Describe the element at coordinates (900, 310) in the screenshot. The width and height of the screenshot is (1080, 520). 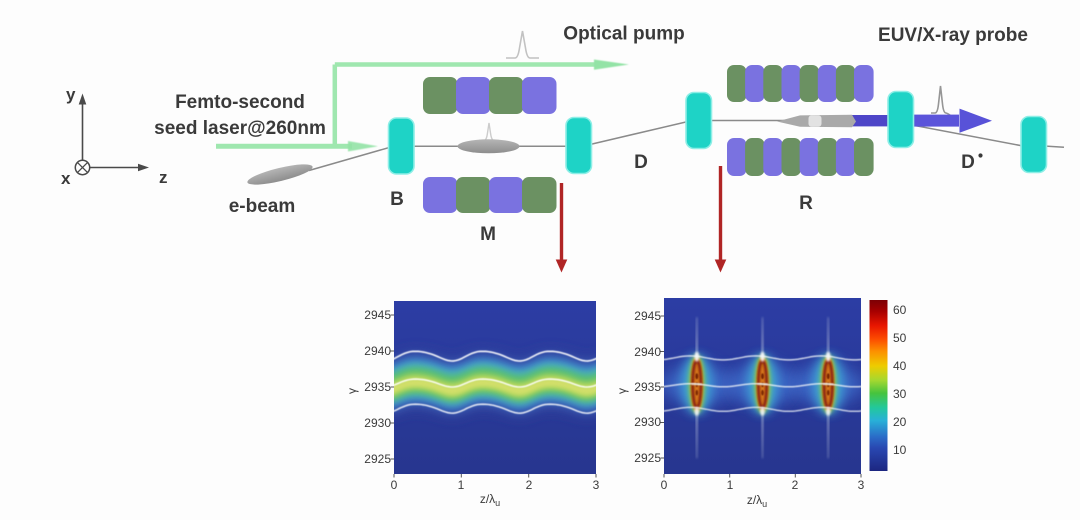
I see `svg-text: 60` at that location.